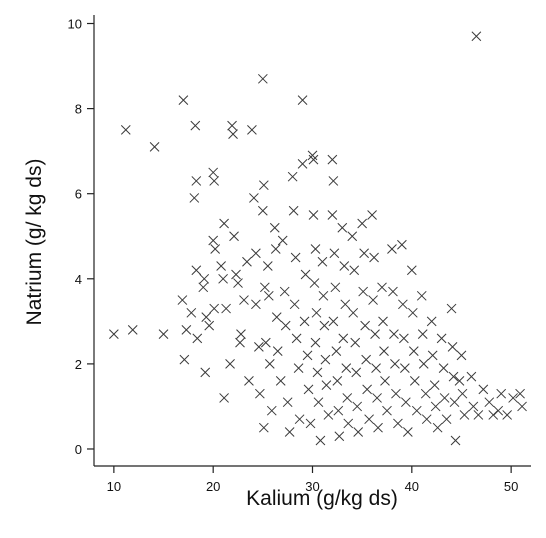 This screenshot has width=546, height=538. Describe the element at coordinates (213, 486) in the screenshot. I see `x-tick-label: 20` at that location.